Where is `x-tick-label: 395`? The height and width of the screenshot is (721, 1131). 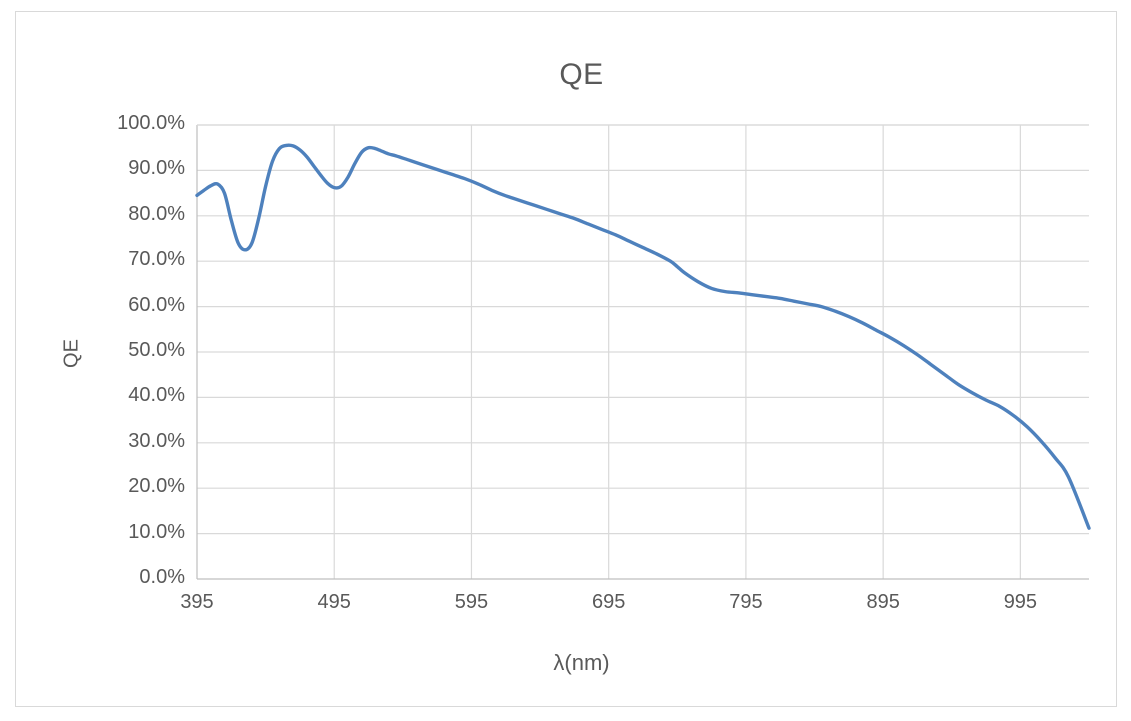
x-tick-label: 395 is located at coordinates (197, 602).